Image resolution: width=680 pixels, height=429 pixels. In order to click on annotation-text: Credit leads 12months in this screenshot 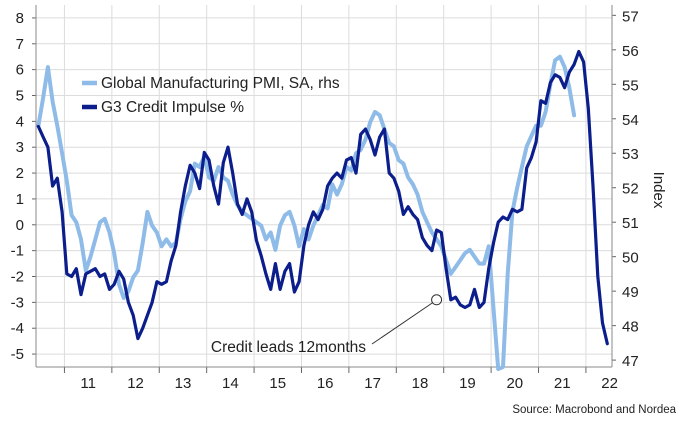, I will do `click(288, 347)`.